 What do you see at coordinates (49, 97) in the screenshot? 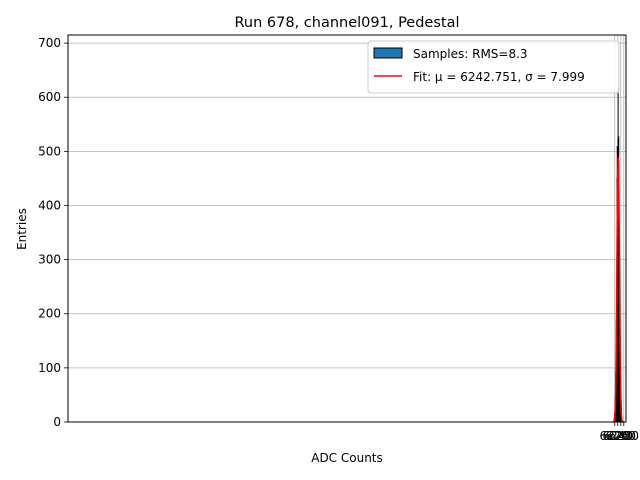
I see `y-tick-label: 600` at bounding box center [49, 97].